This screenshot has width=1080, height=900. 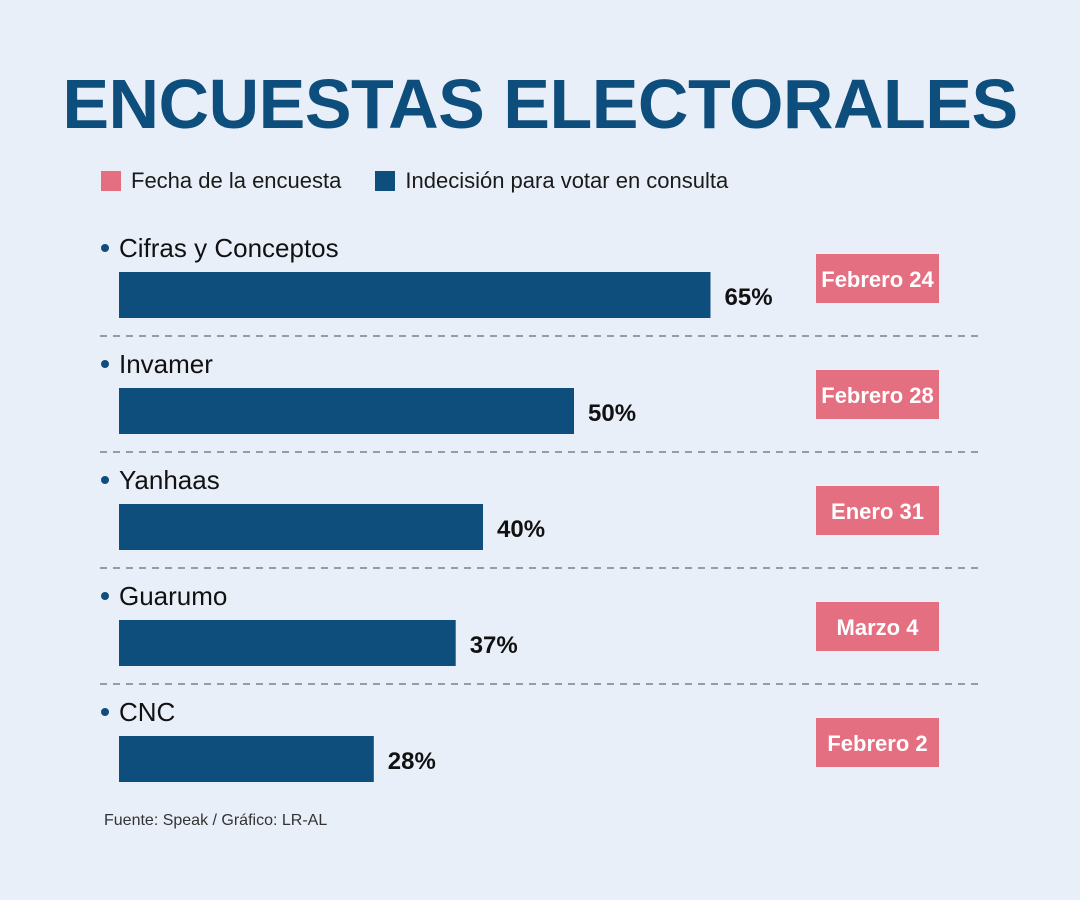 What do you see at coordinates (229, 248) in the screenshot?
I see `category-label: Cifras y Conceptos` at bounding box center [229, 248].